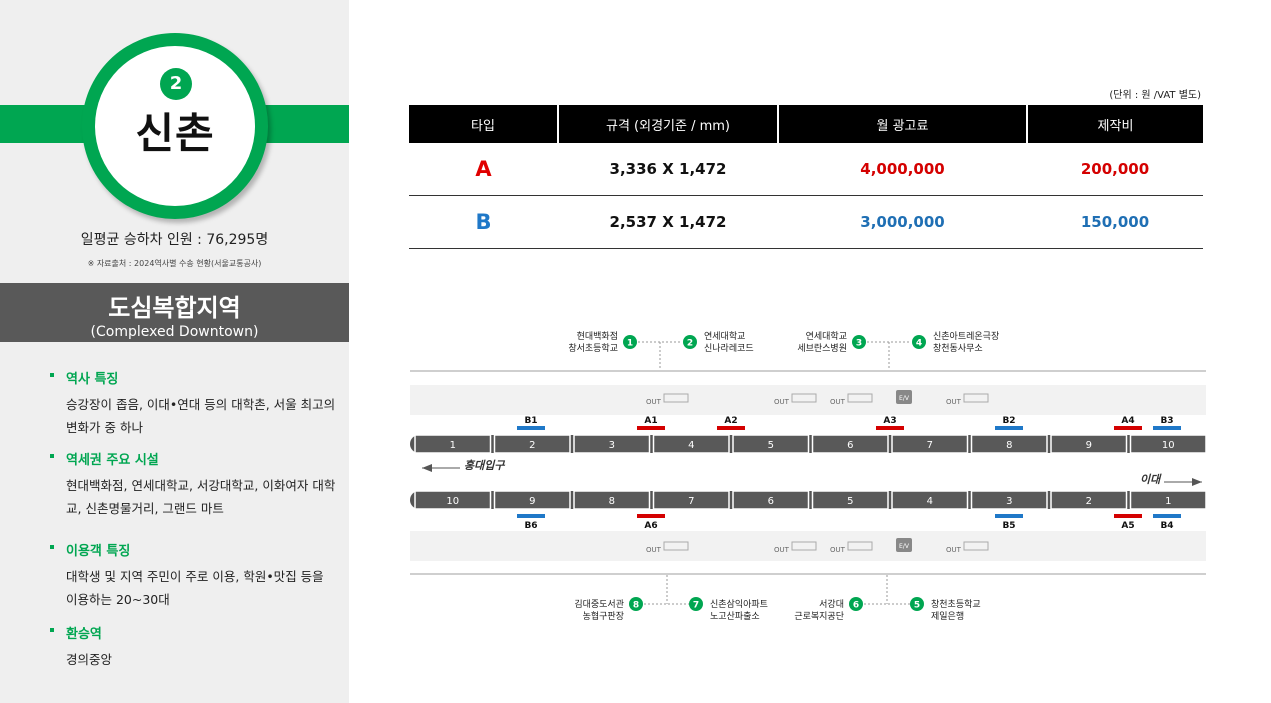 This screenshot has height=703, width=1271. What do you see at coordinates (966, 336) in the screenshot?
I see `exit-label: 신촌아트레온극장` at bounding box center [966, 336].